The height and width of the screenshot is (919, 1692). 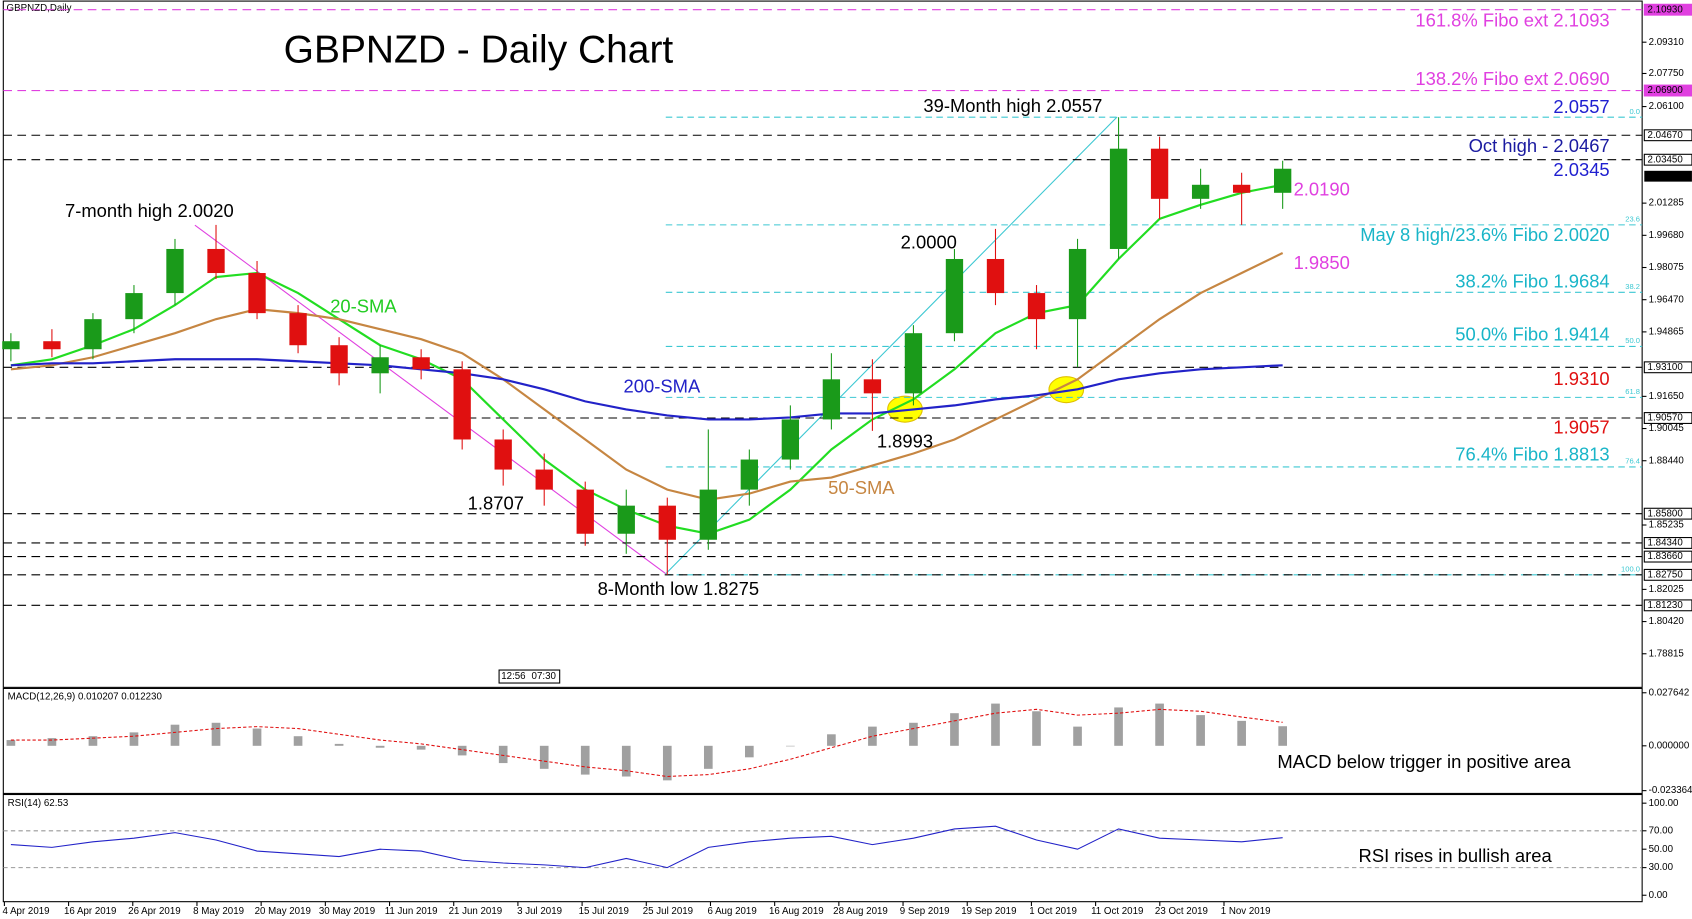 I want to click on macd-panel, so click(x=822, y=740).